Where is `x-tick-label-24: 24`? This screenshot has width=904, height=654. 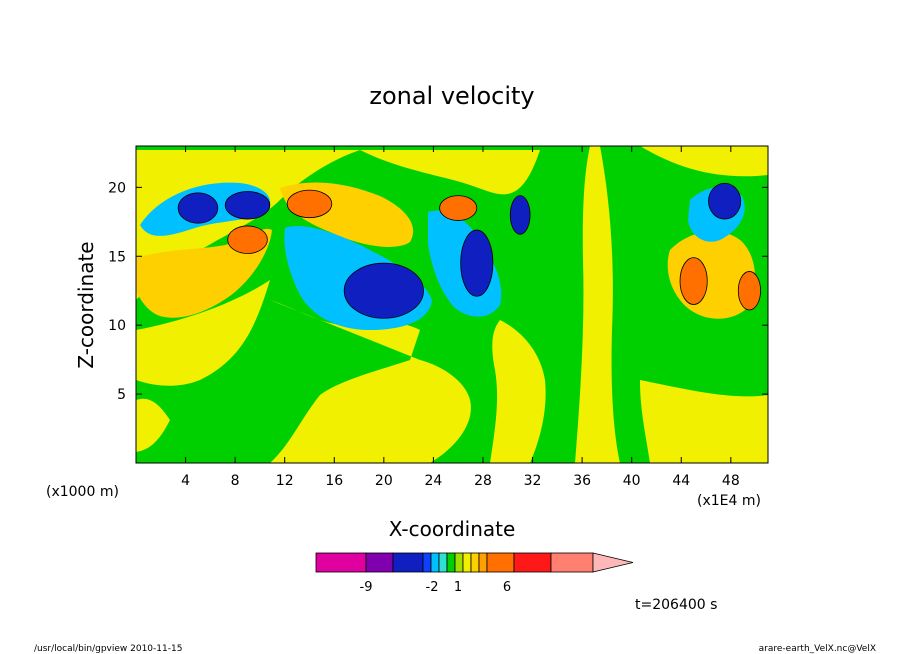 x-tick-label-24: 24 is located at coordinates (433, 481).